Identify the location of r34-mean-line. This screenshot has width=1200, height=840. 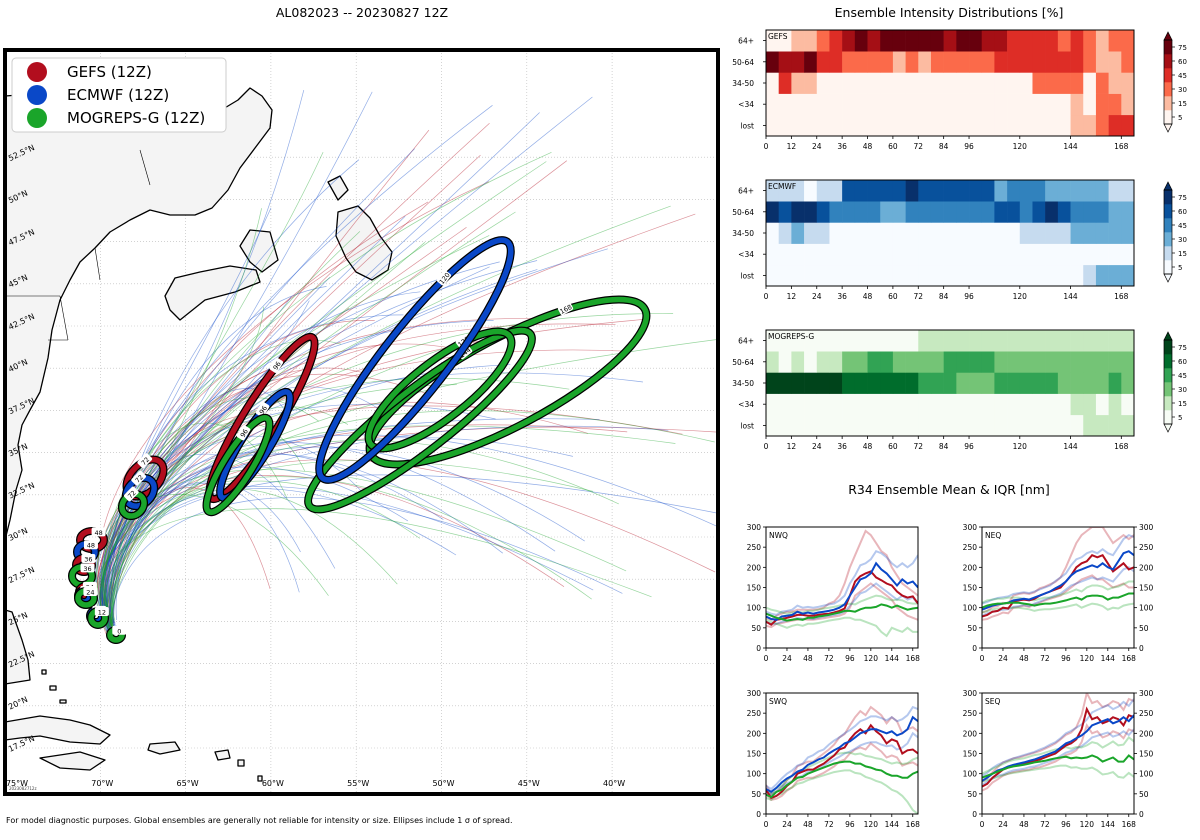
(842, 598).